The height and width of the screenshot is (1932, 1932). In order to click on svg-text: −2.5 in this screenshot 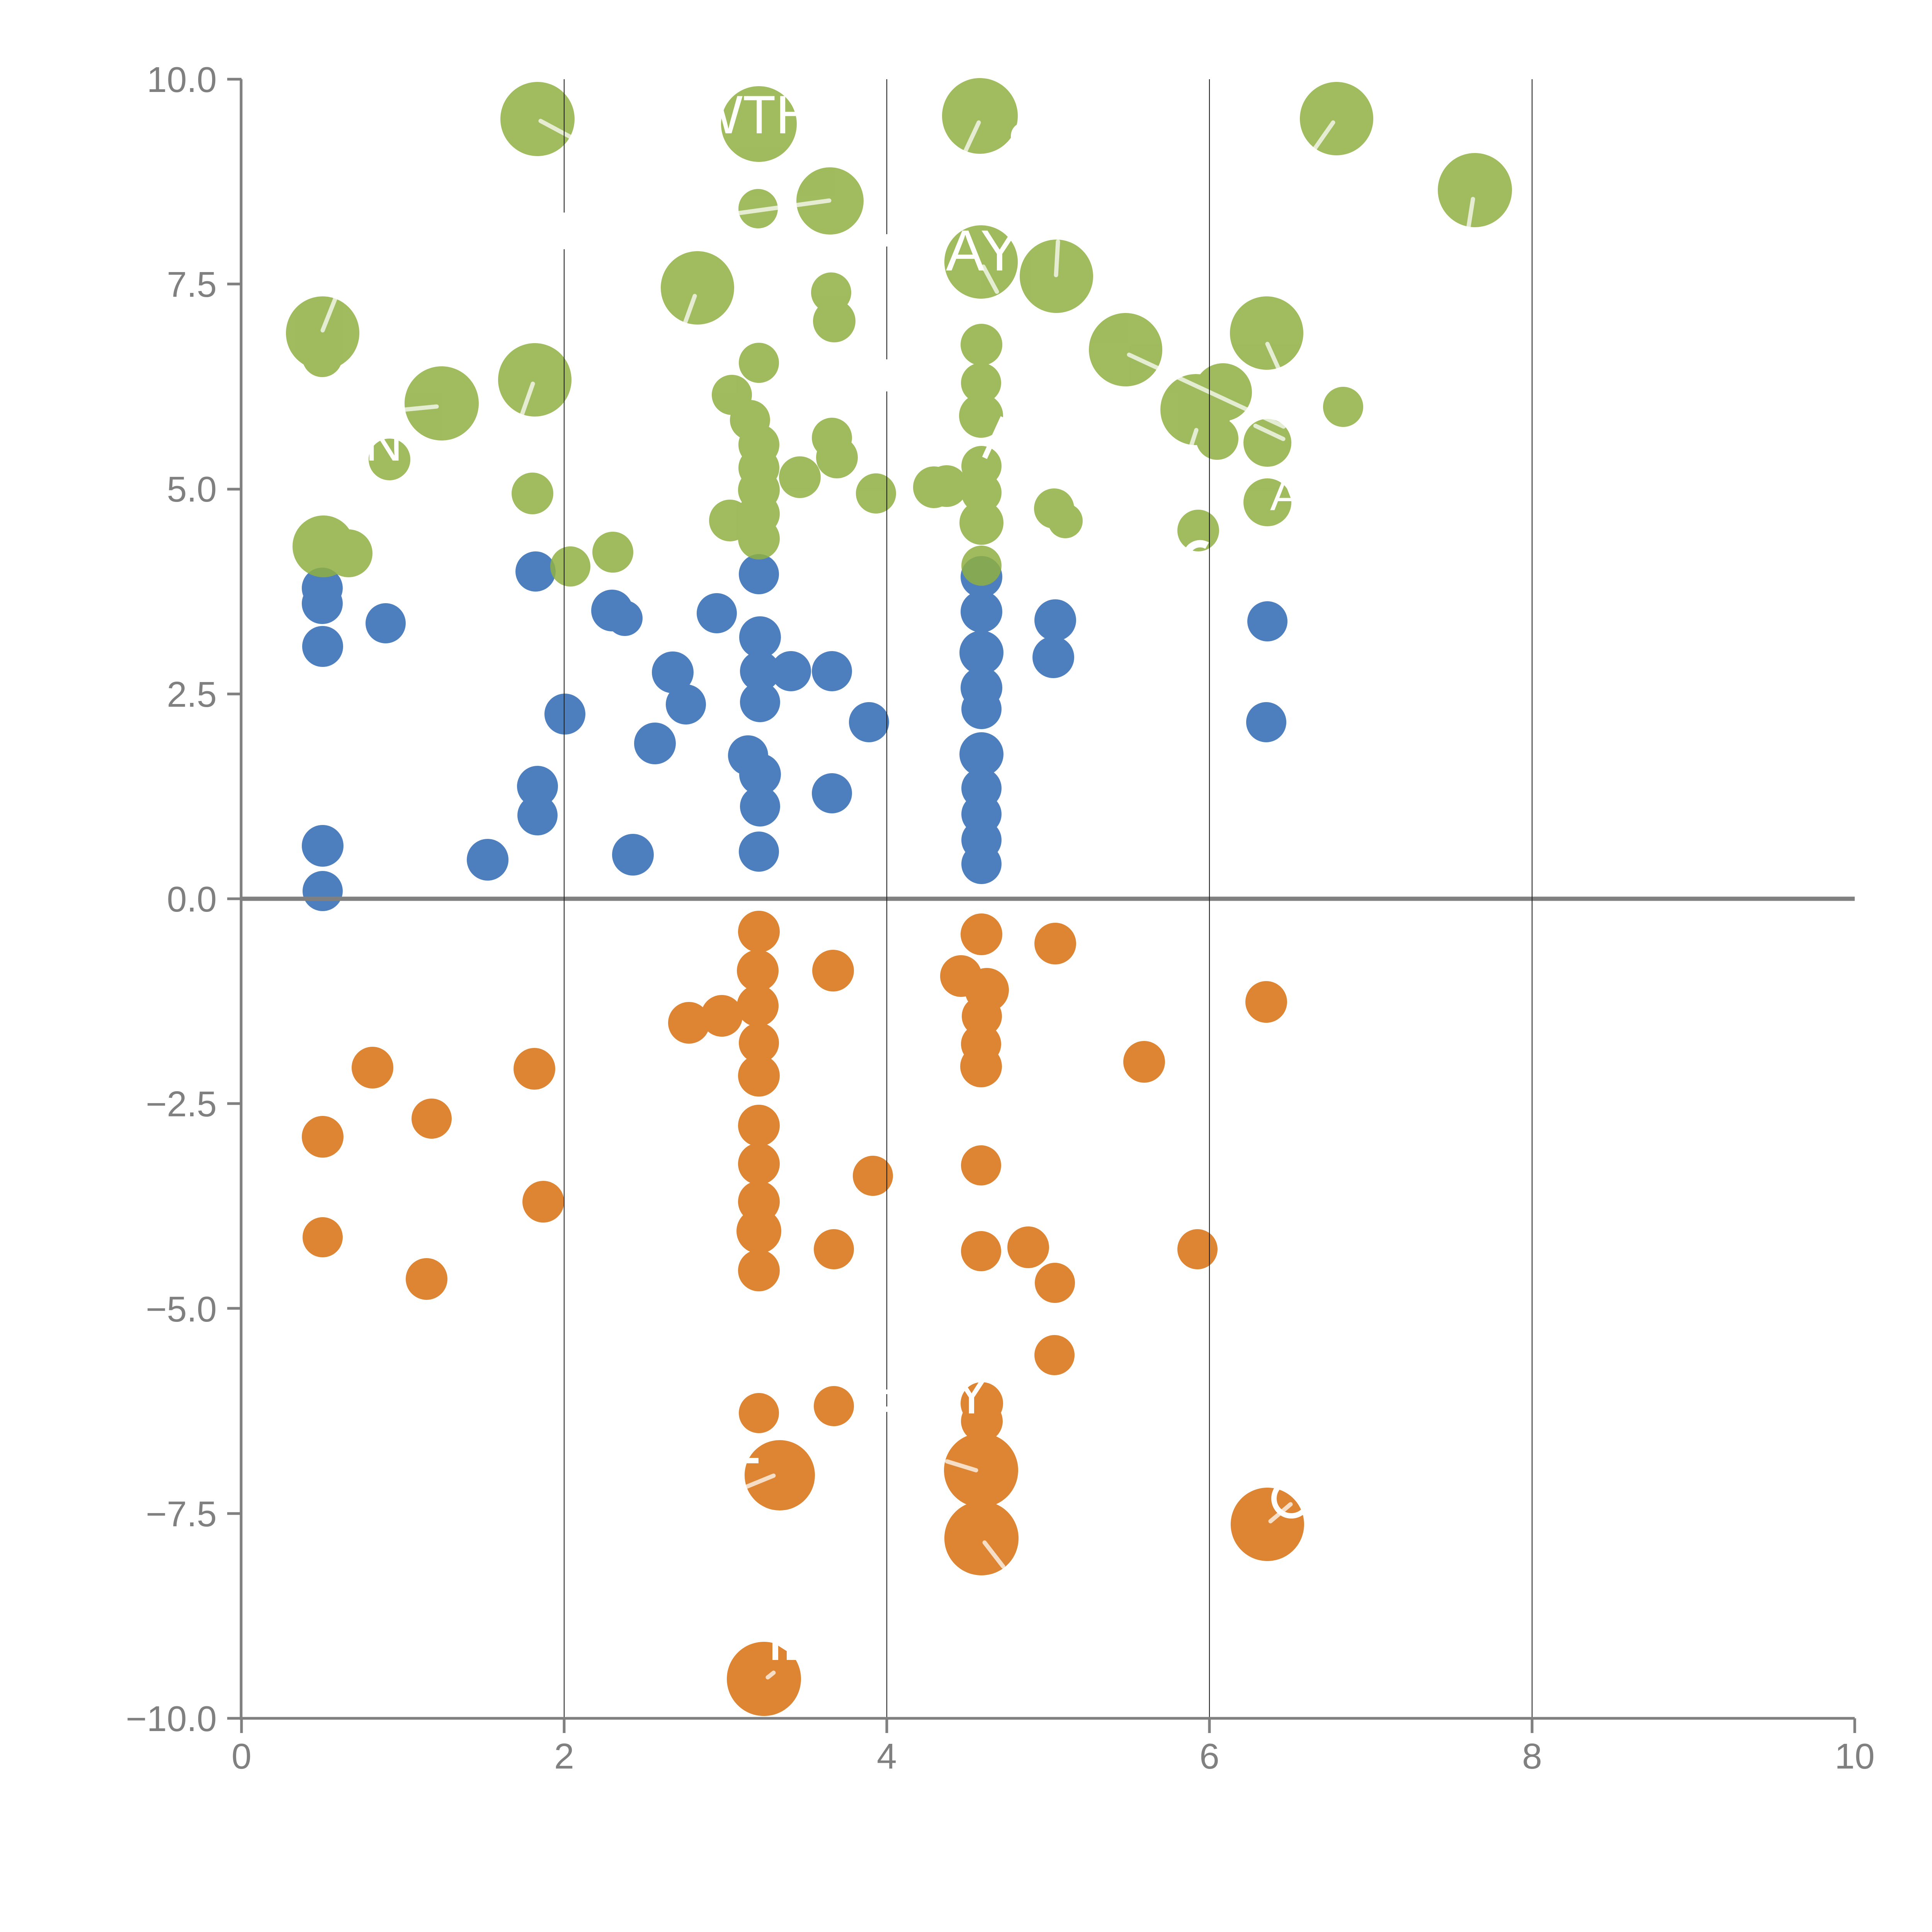, I will do `click(182, 1104)`.